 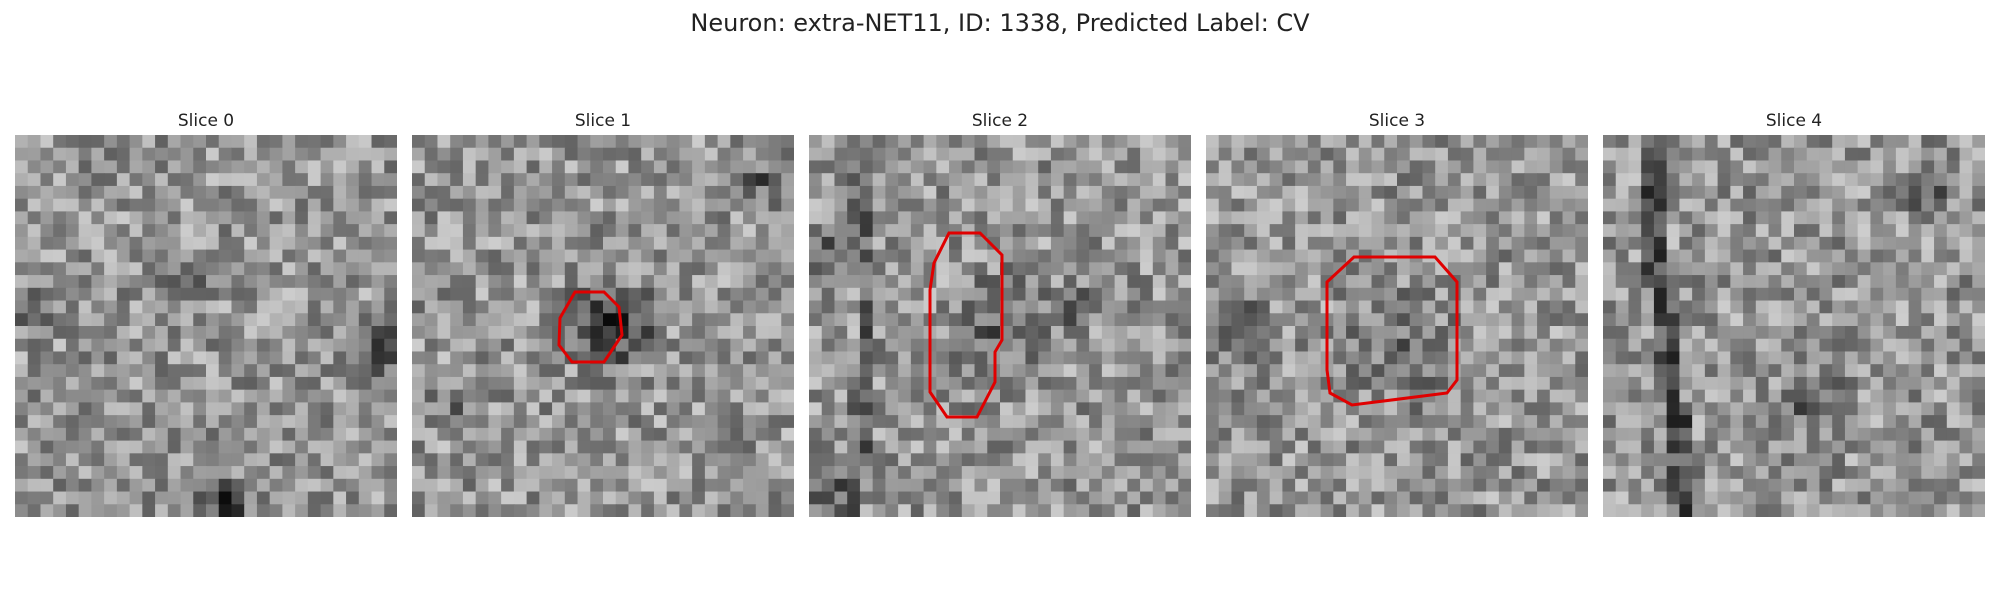 I want to click on slice-title: Slice 2, so click(x=1000, y=121).